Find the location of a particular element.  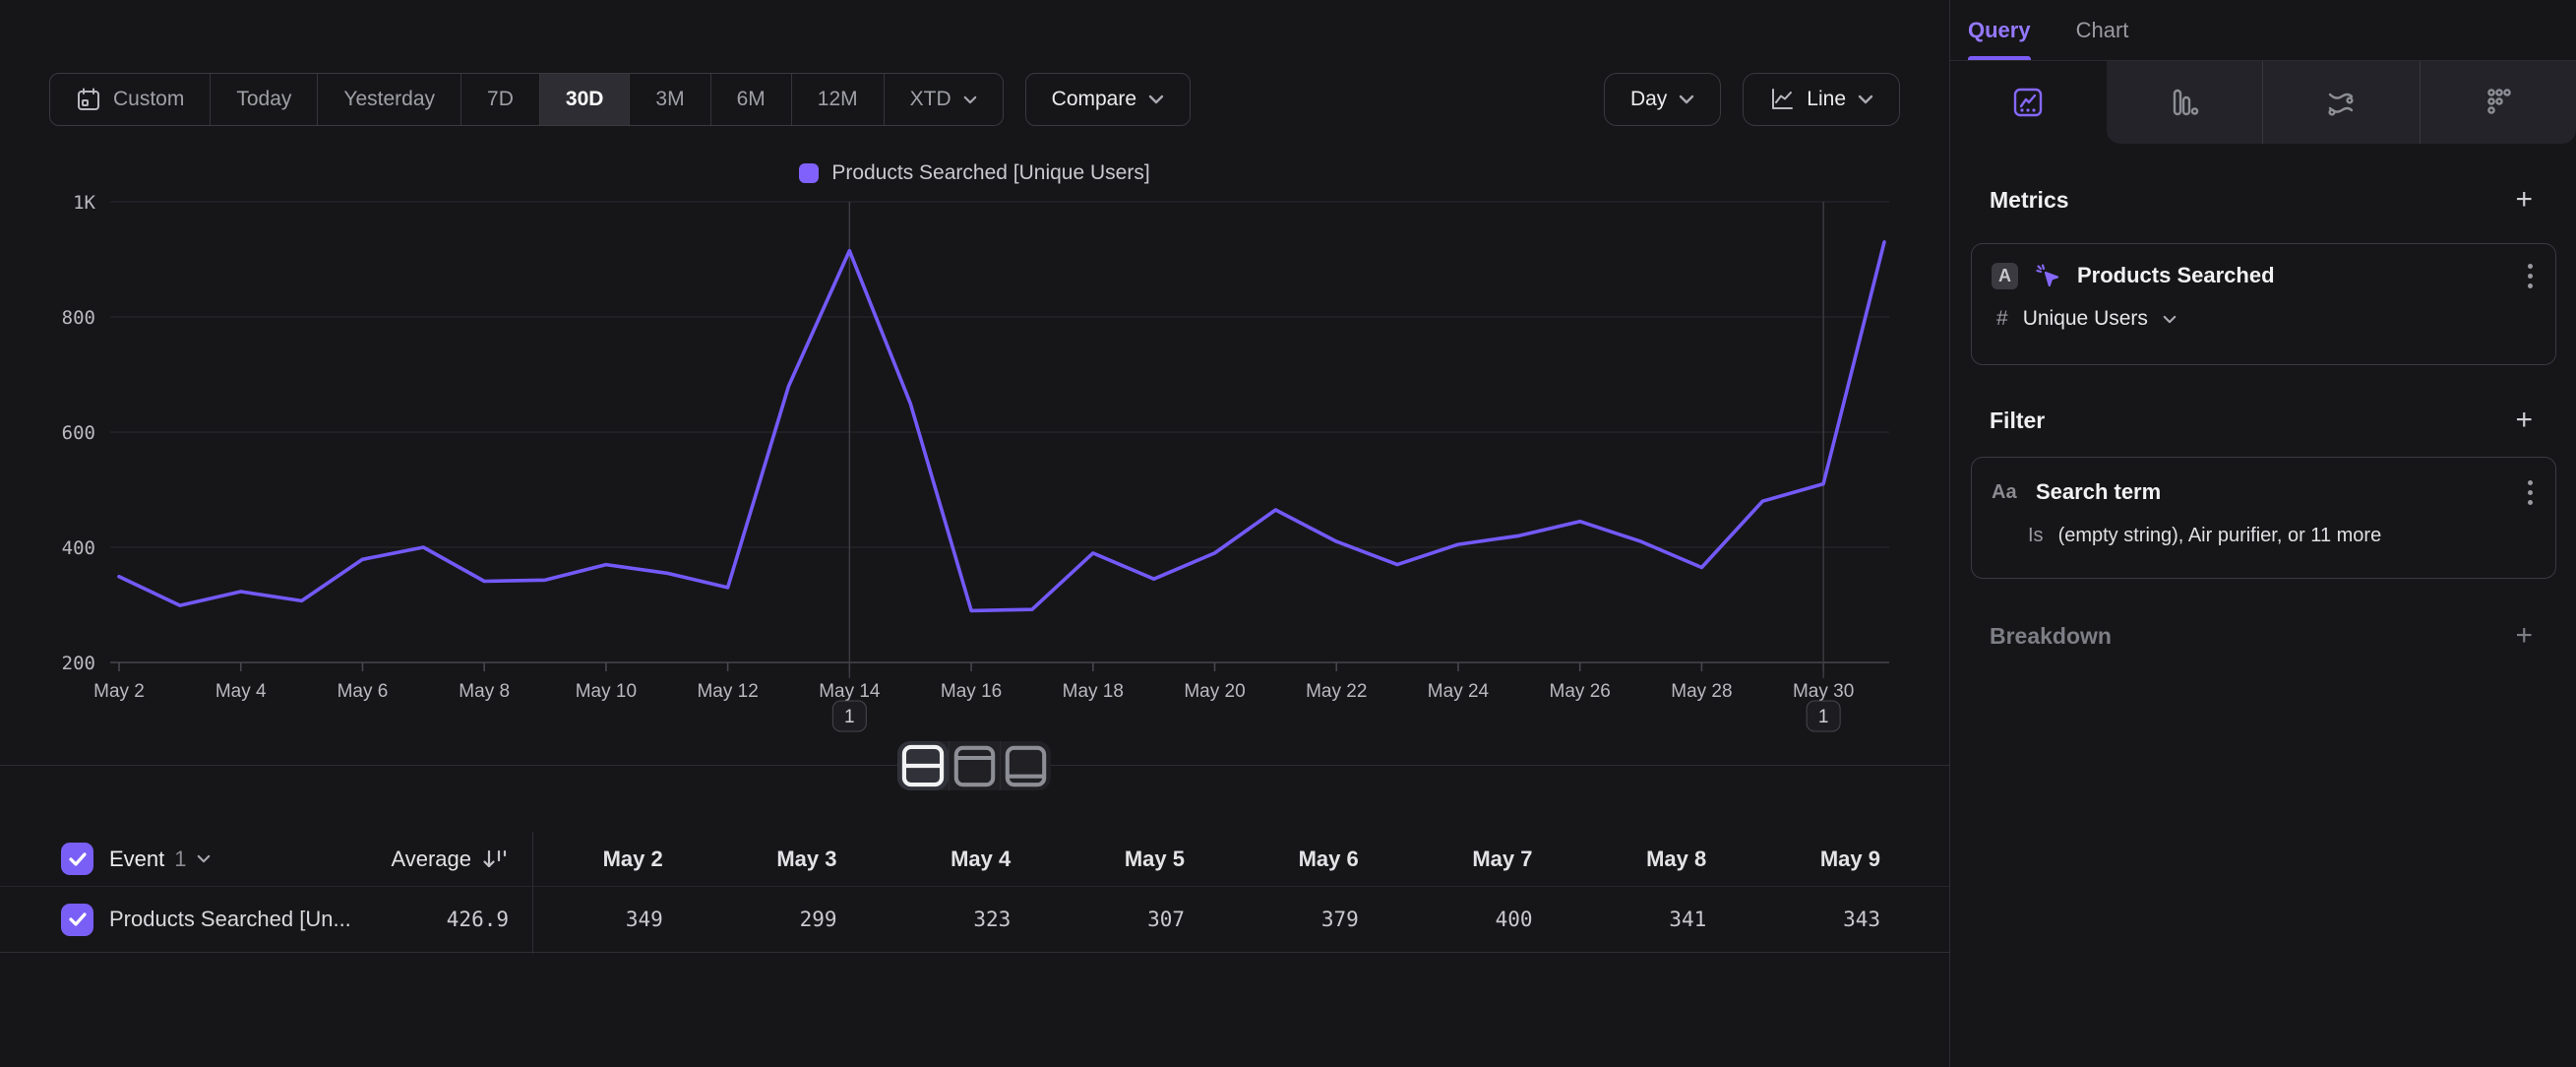

x-axis-label: May 12 is located at coordinates (727, 692).